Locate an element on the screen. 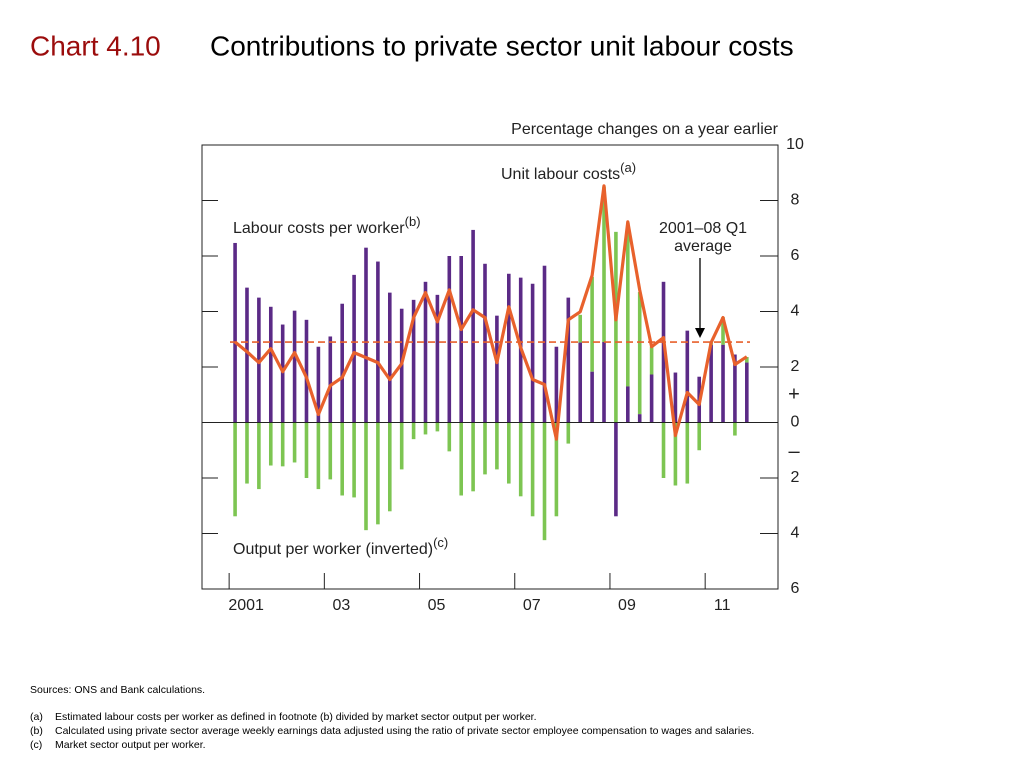  series-label: Output per worker (inverted)(c) is located at coordinates (340, 546).